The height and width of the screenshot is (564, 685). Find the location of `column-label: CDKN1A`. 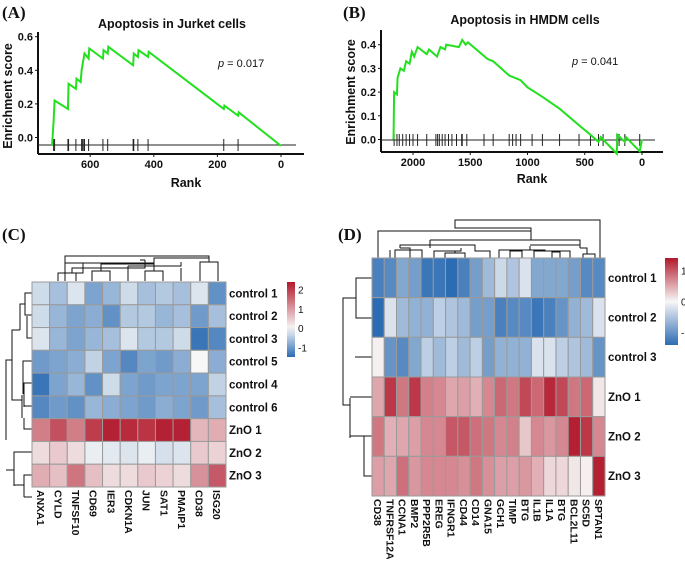

column-label: CDKN1A is located at coordinates (128, 512).